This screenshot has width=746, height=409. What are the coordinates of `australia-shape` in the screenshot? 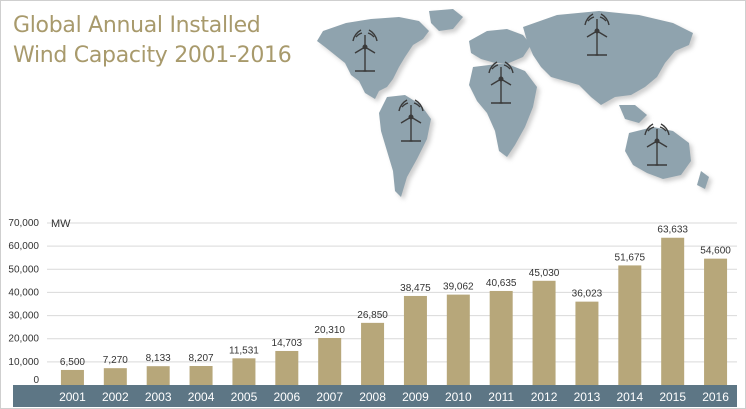 It's located at (658, 153).